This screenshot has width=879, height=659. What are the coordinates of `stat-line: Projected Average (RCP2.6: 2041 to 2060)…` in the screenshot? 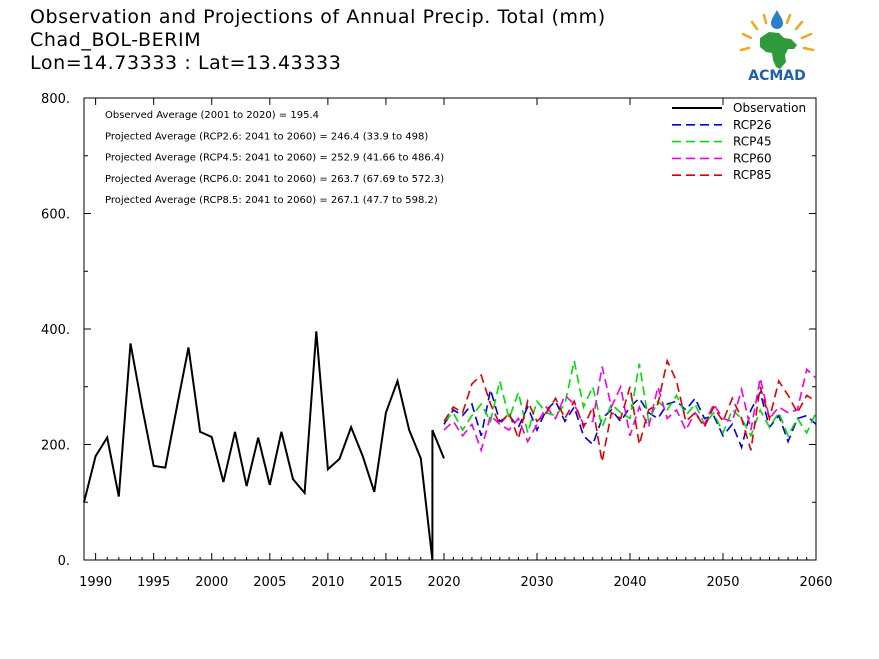 It's located at (266, 136).